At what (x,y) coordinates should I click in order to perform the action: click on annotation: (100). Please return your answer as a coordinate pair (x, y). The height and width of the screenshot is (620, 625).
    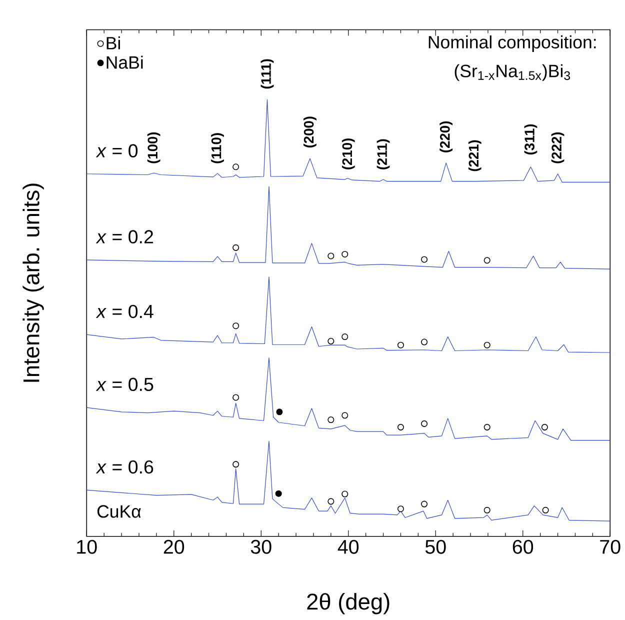
    Looking at the image, I should click on (153, 148).